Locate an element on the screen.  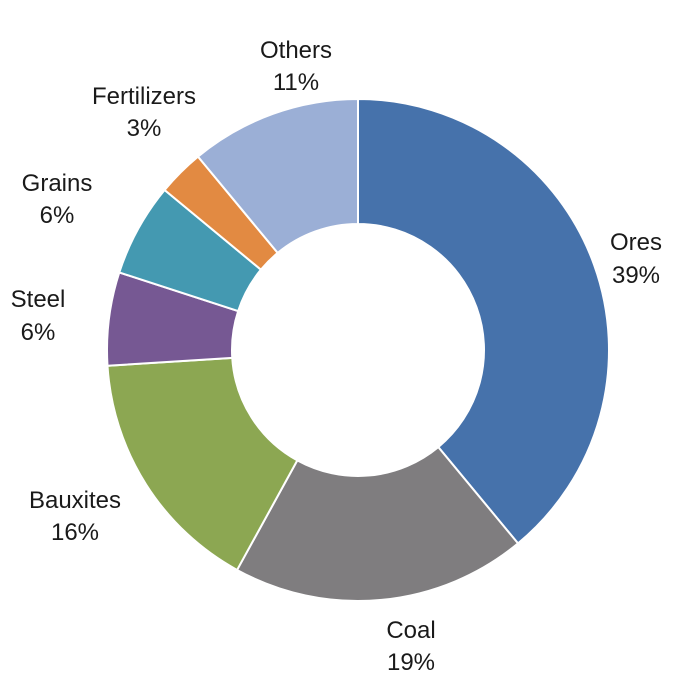
slice-coal is located at coordinates (377, 523).